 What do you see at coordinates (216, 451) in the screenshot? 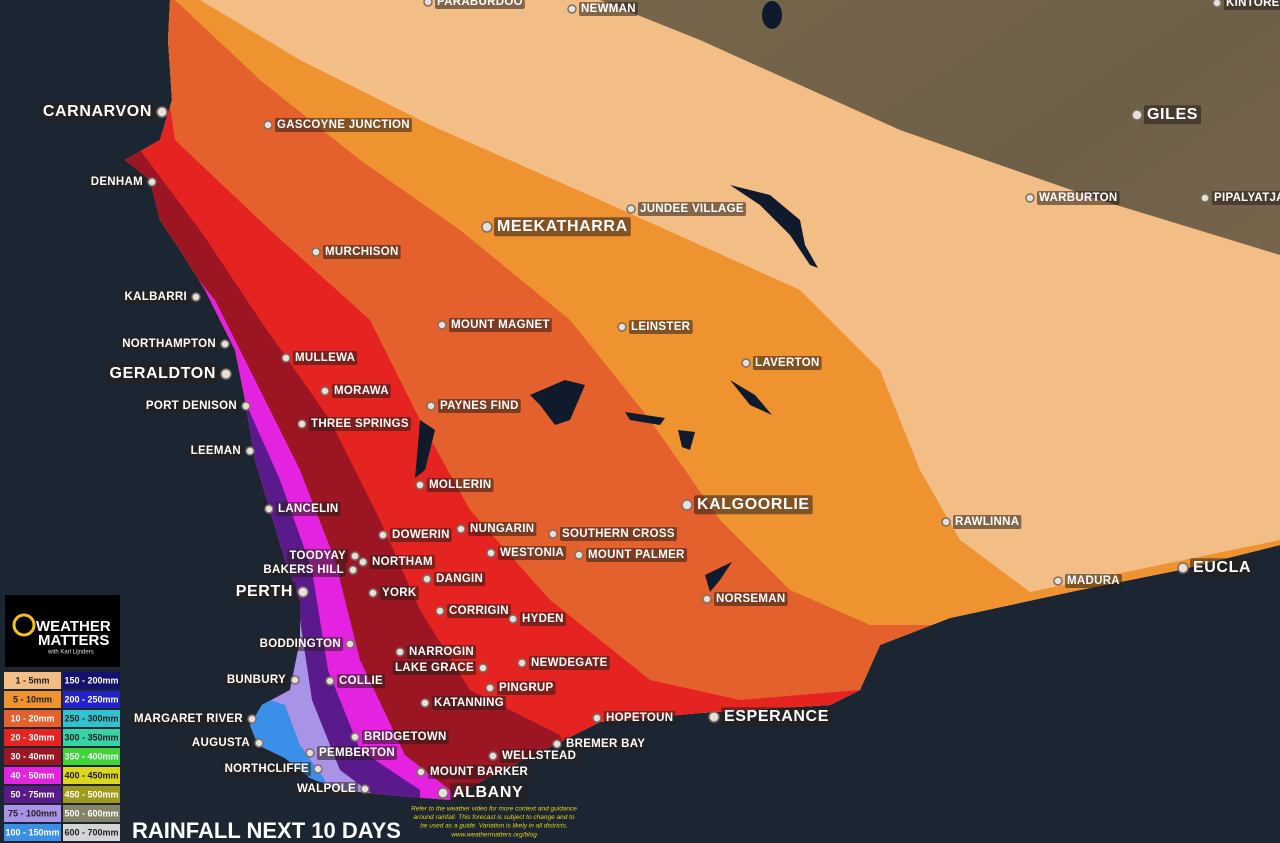
I see `place-label: LEEMAN` at bounding box center [216, 451].